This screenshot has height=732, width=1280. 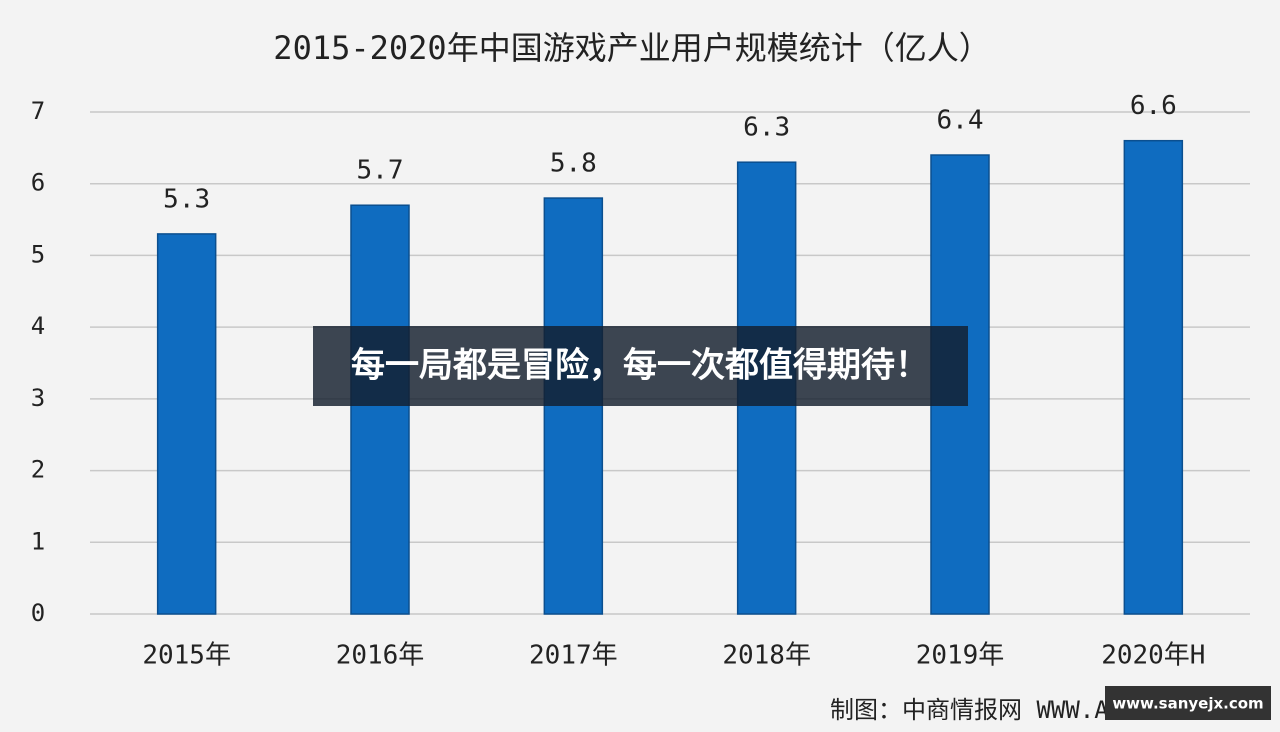 I want to click on x-tick-label: 2019年, so click(x=960, y=656).